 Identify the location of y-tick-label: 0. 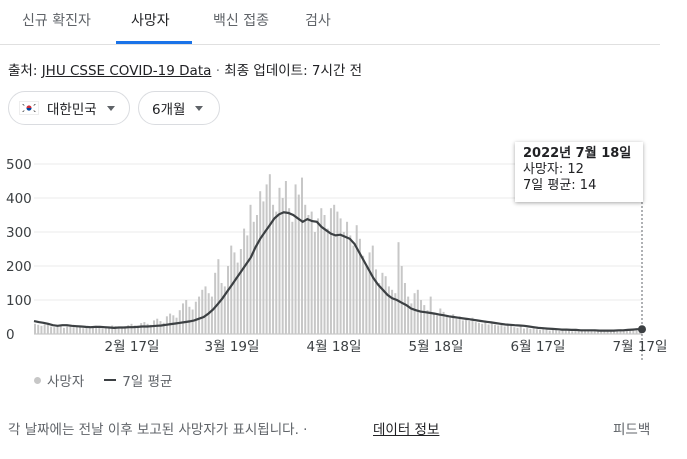
(10, 335).